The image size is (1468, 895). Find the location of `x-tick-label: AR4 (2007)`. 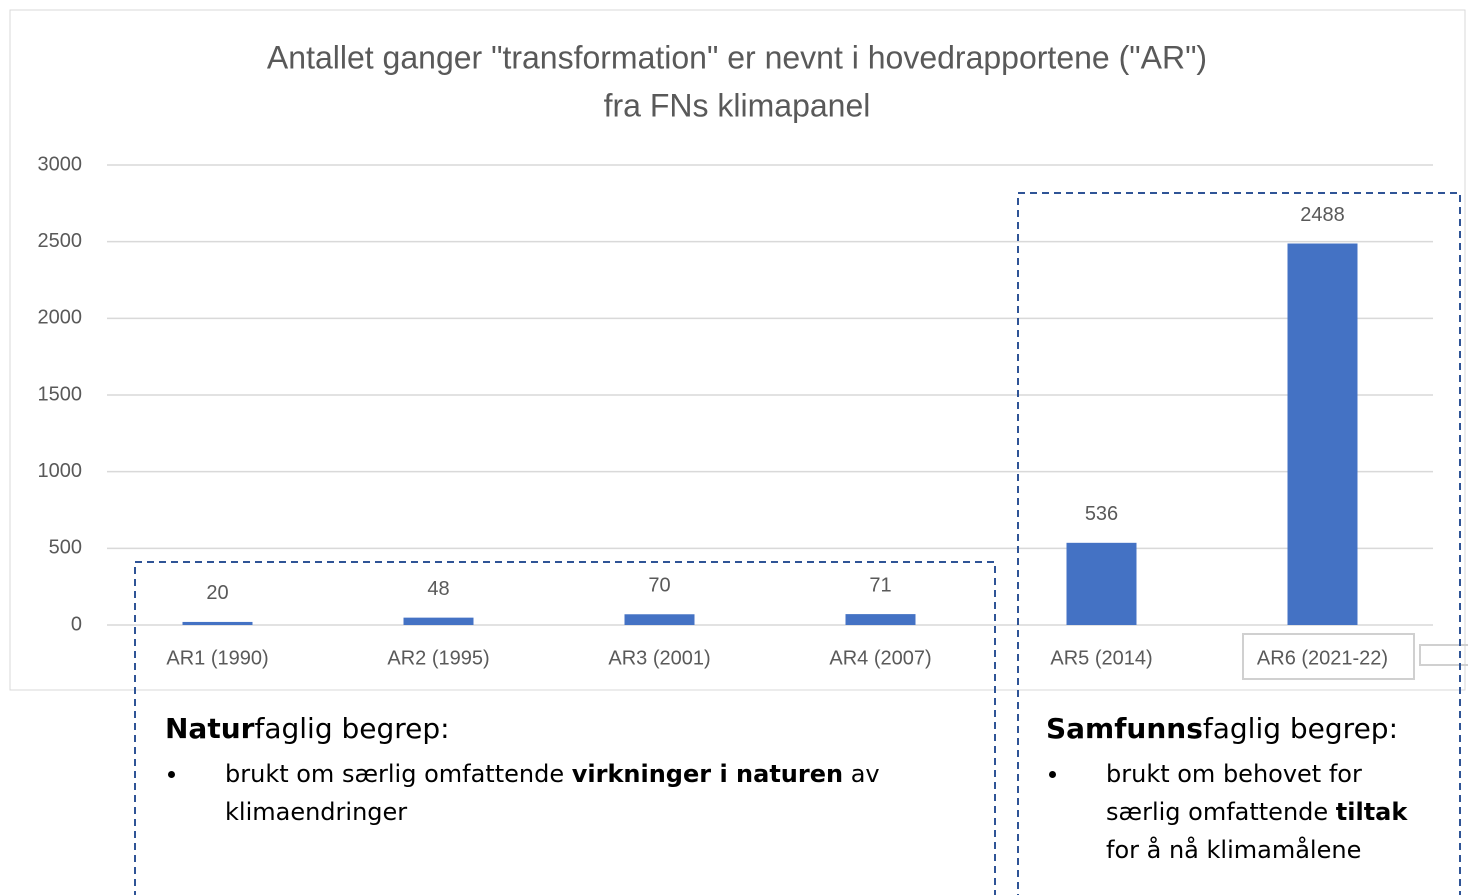

x-tick-label: AR4 (2007) is located at coordinates (880, 658).